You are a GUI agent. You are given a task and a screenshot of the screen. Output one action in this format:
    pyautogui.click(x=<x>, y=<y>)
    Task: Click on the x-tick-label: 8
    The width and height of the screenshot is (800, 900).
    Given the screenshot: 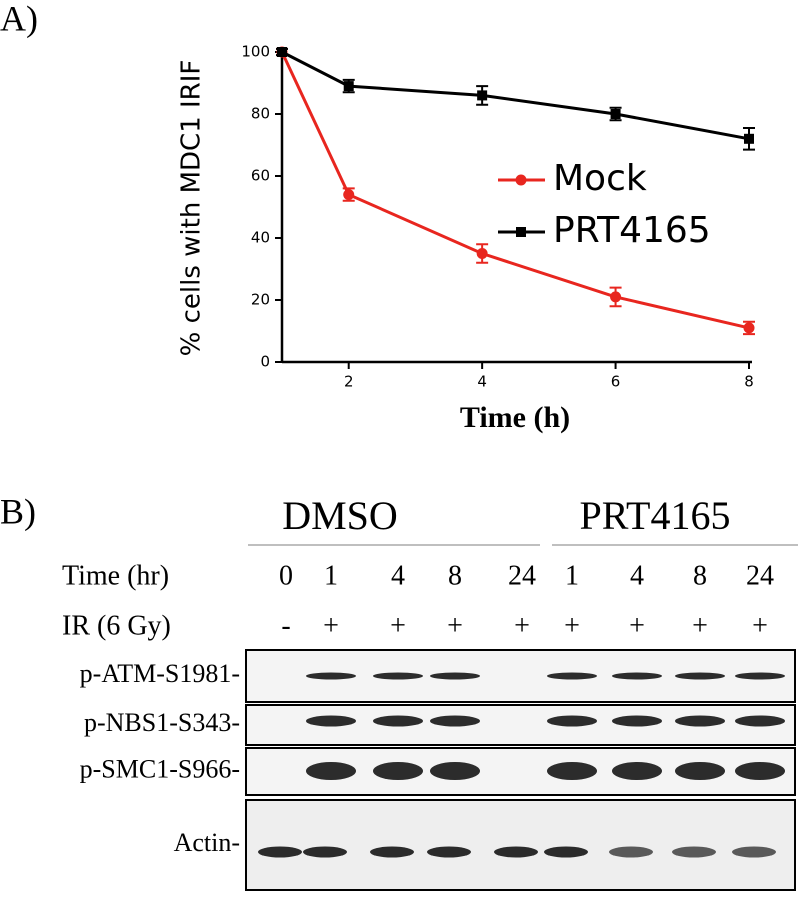 What is the action you would take?
    pyautogui.click(x=749, y=382)
    